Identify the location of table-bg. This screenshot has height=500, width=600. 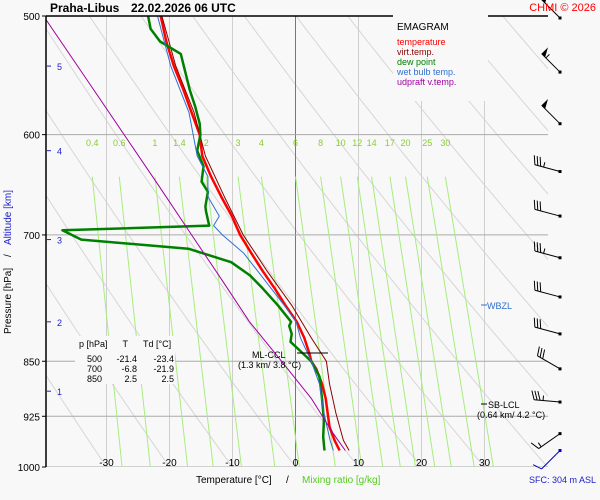
(125, 360).